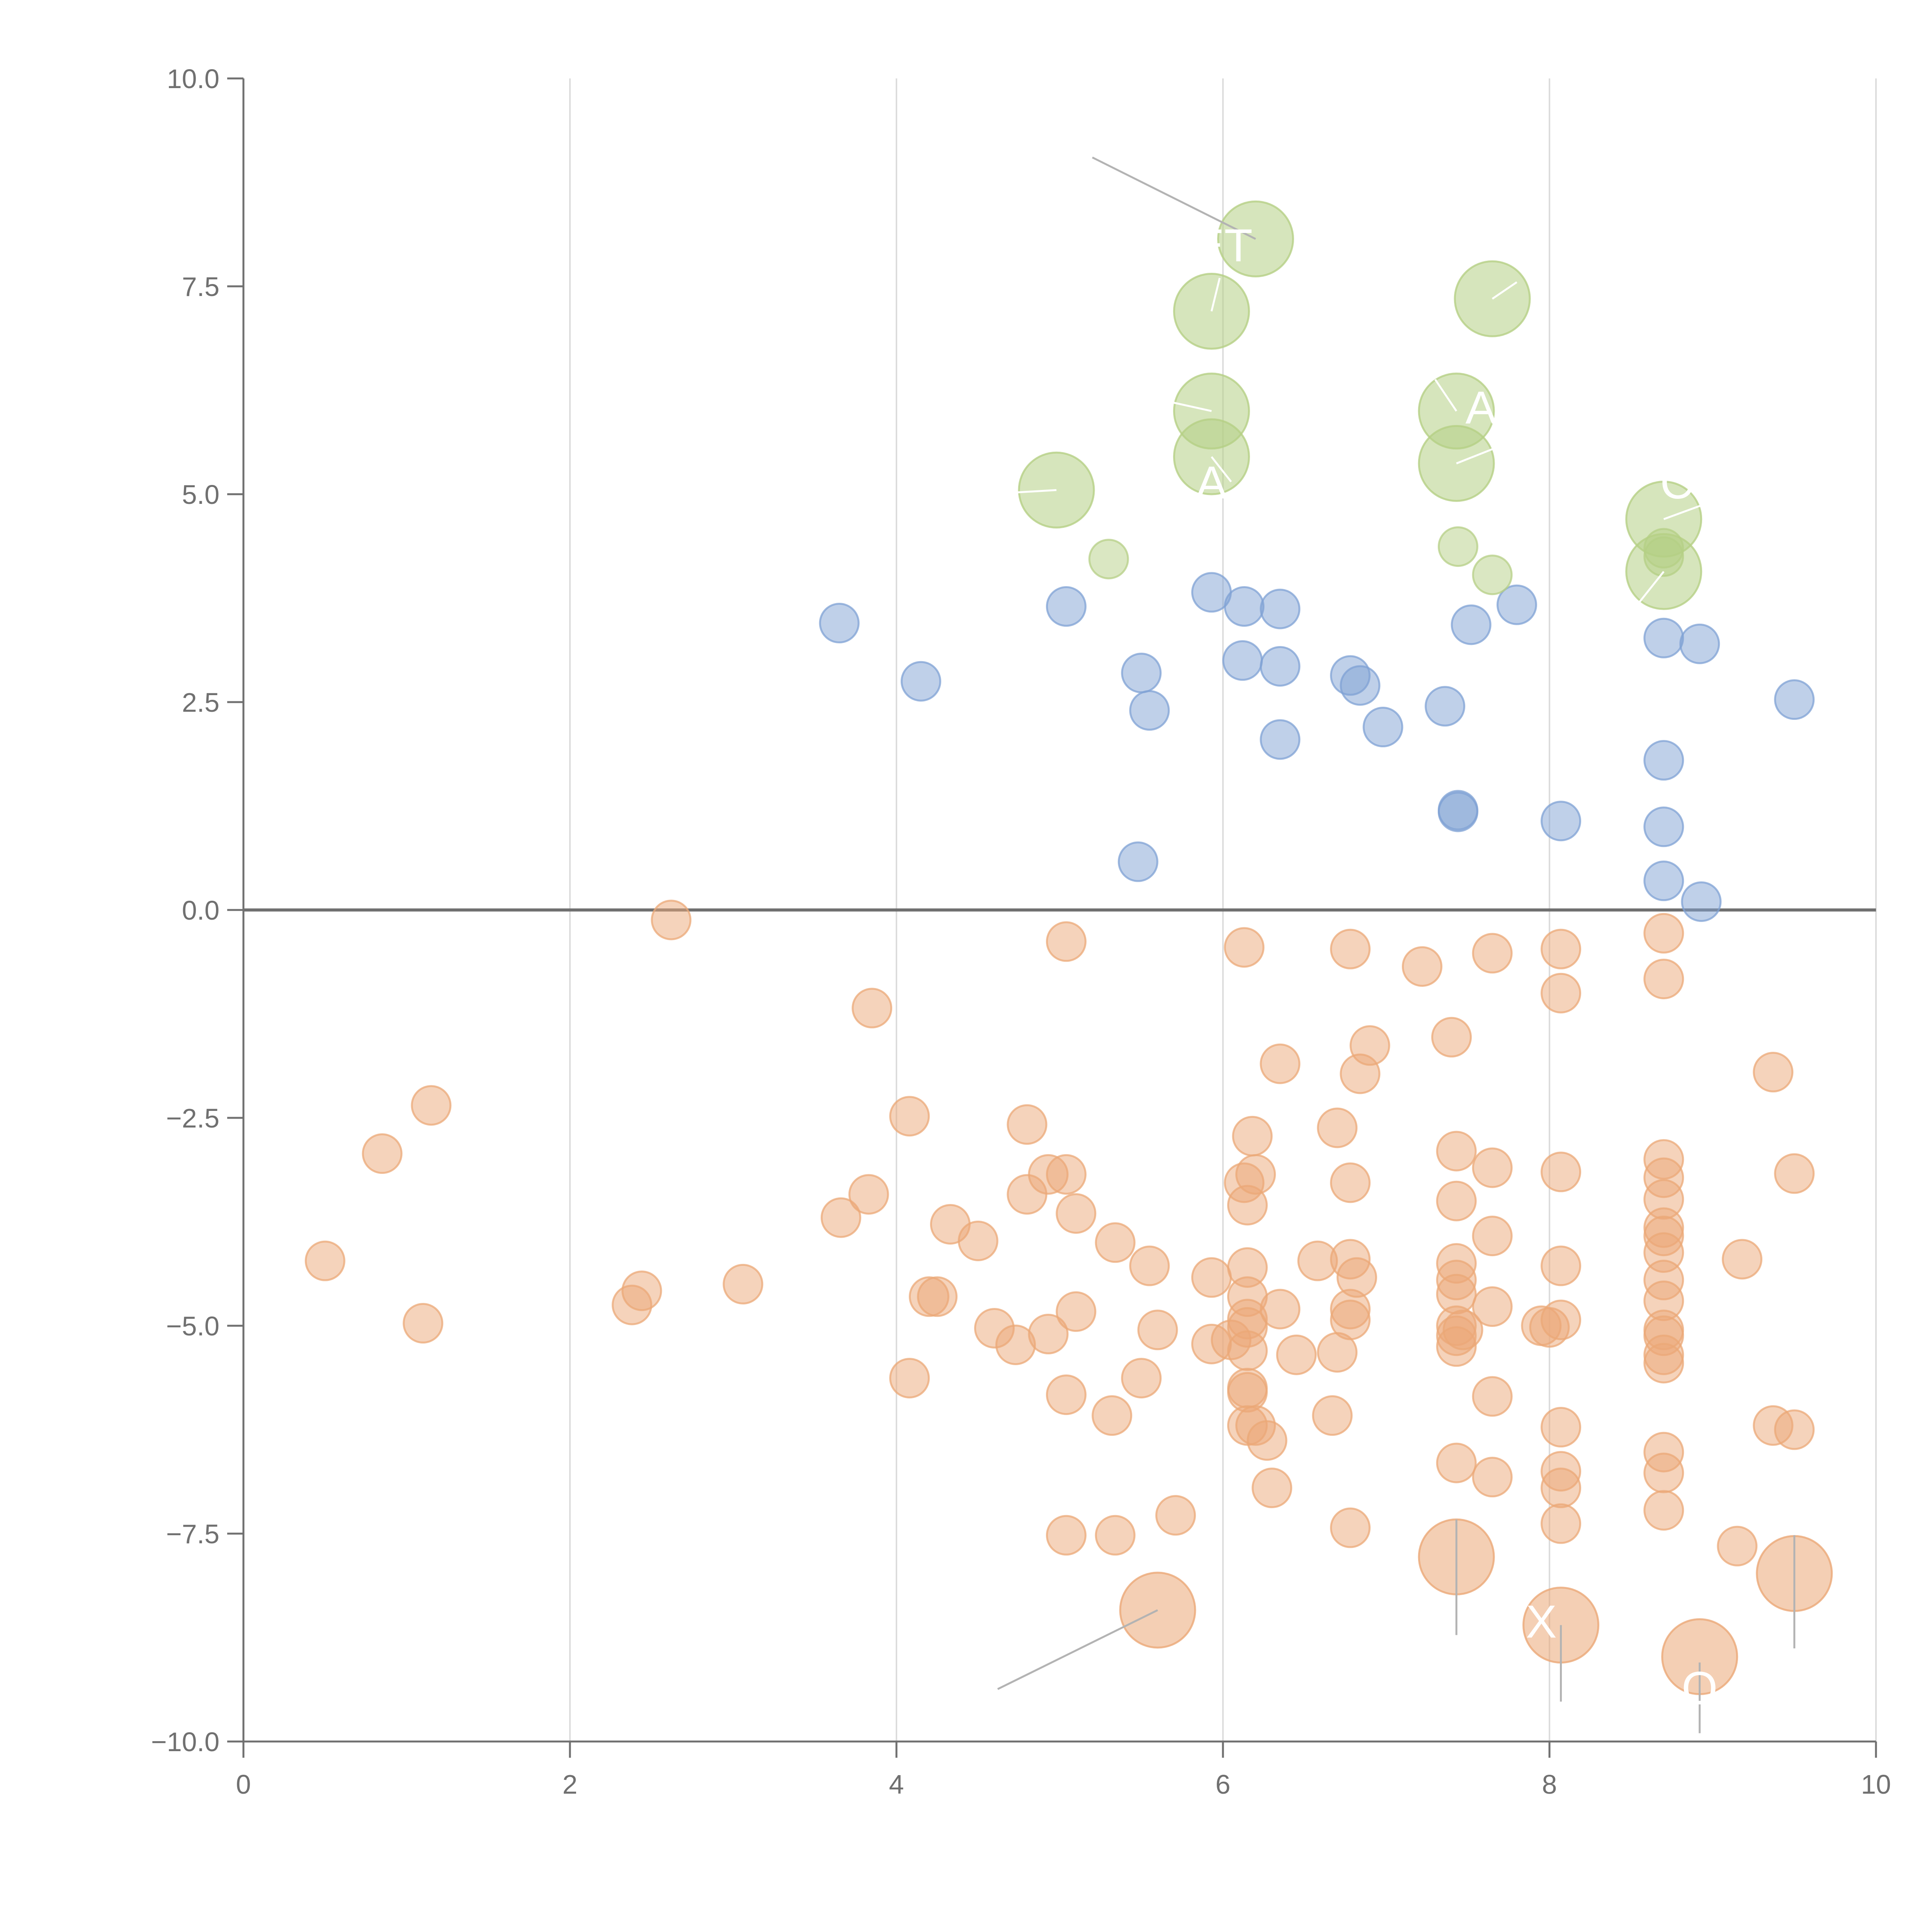 The width and height of the screenshot is (1932, 1932). What do you see at coordinates (192, 1118) in the screenshot?
I see `y-tick-label: −2.5` at bounding box center [192, 1118].